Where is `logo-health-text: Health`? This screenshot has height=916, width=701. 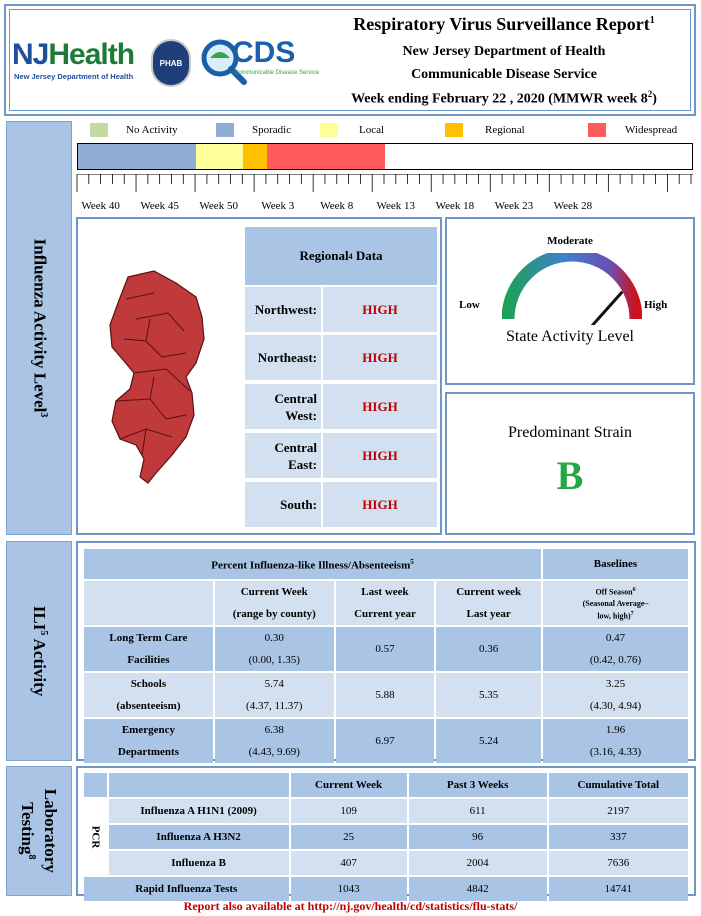
logo-health-text: Health is located at coordinates (91, 54).